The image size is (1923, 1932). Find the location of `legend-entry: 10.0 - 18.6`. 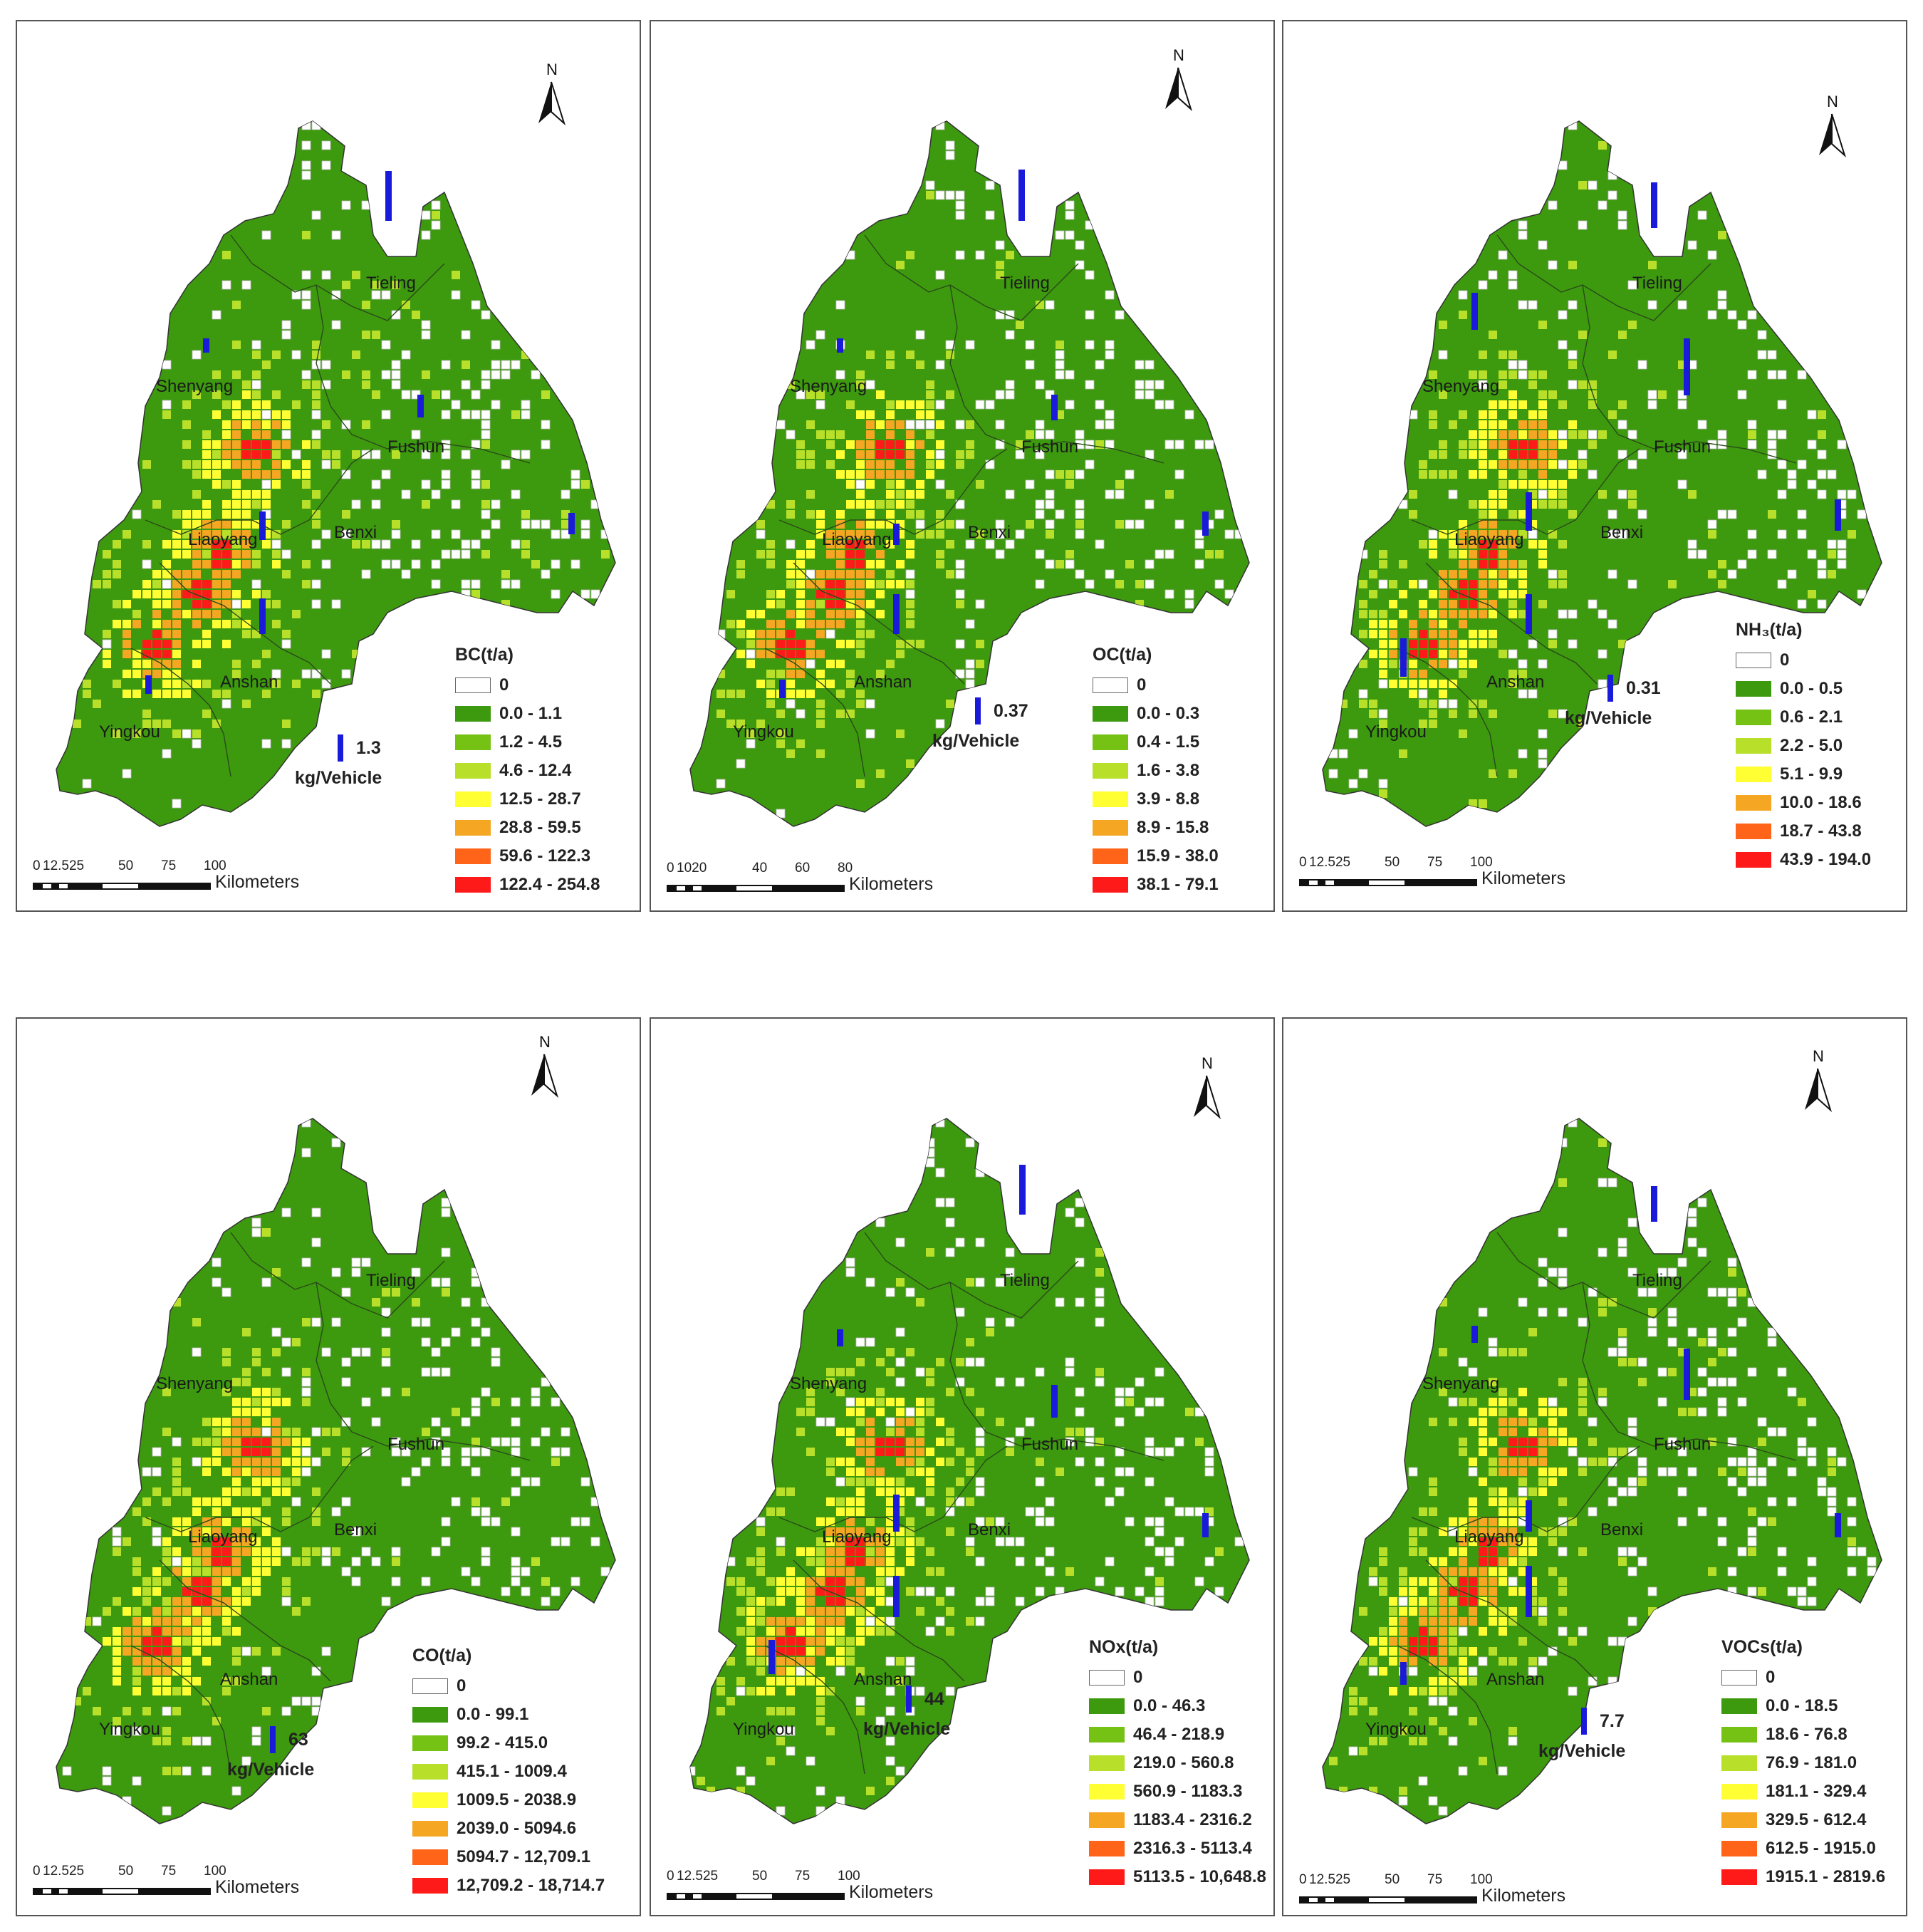

legend-entry: 10.0 - 18.6 is located at coordinates (1803, 803).